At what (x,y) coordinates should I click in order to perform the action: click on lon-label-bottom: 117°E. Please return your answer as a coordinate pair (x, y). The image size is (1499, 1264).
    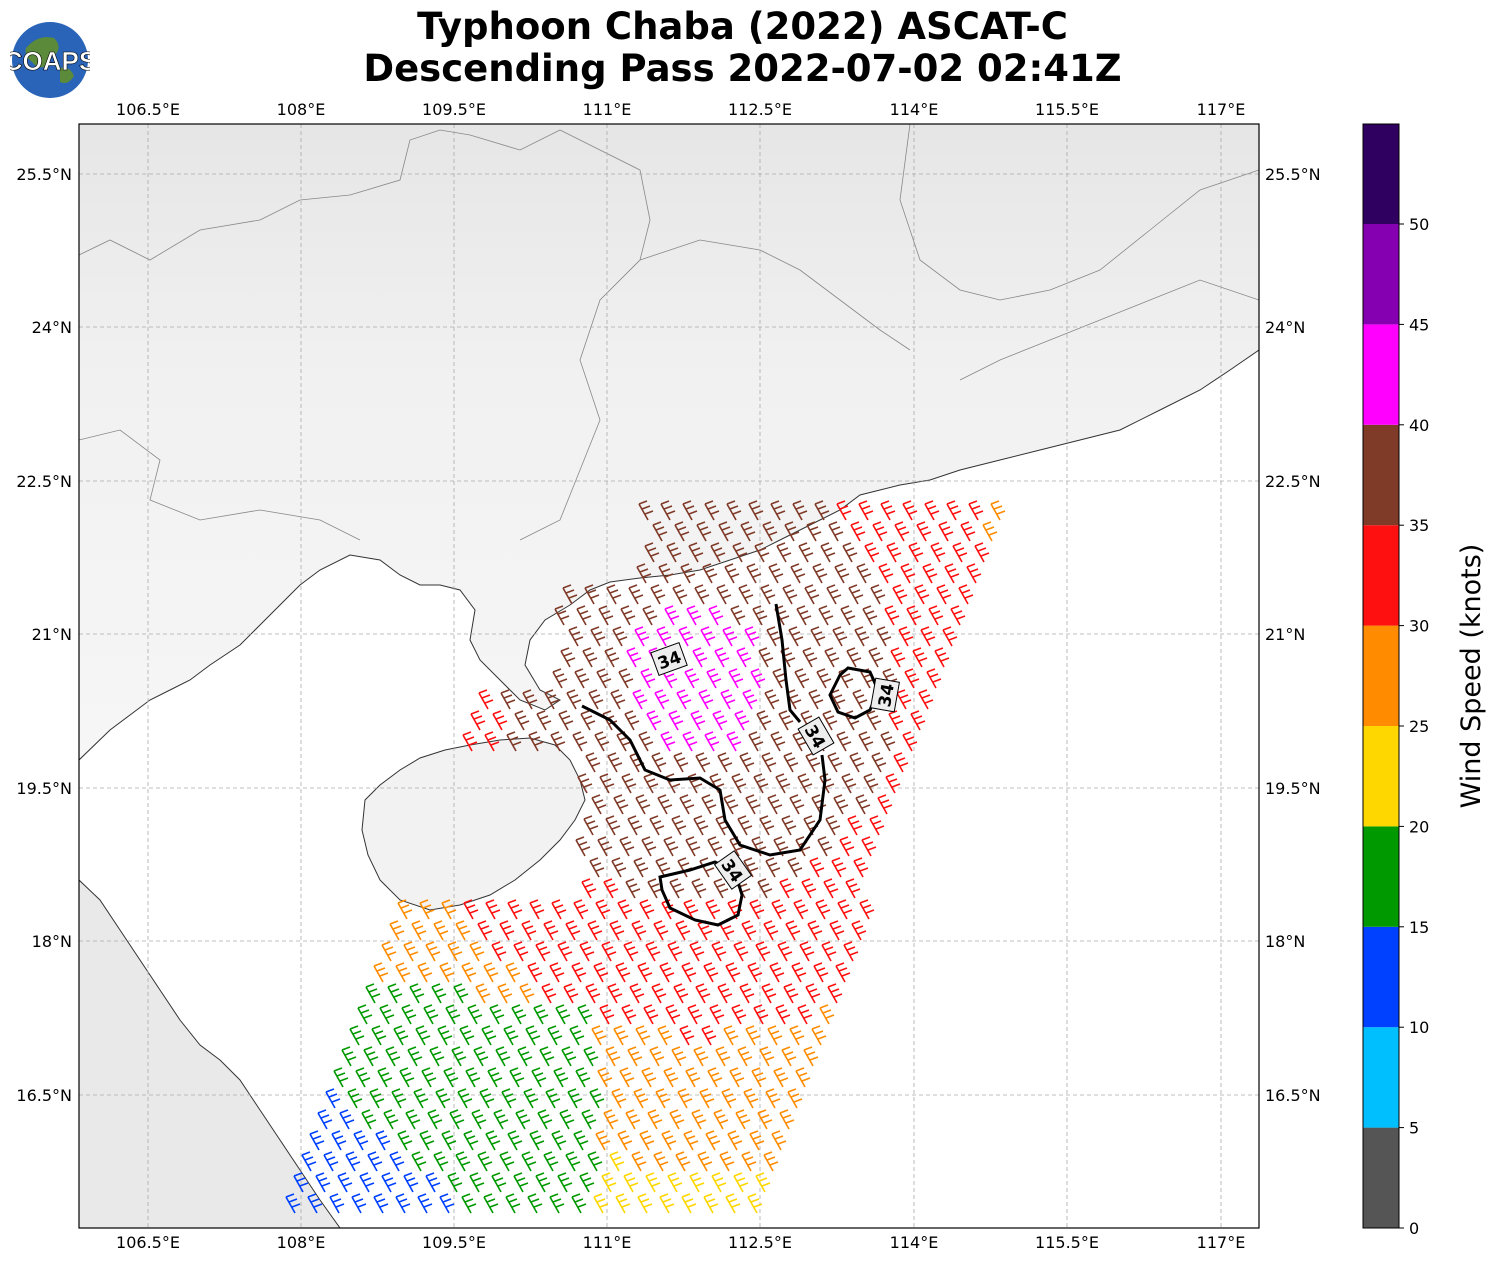
    Looking at the image, I should click on (1221, 1242).